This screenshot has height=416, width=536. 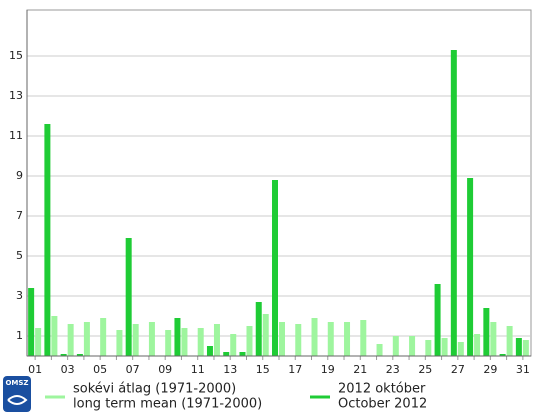 I want to click on x-tick-label: 01, so click(x=35, y=369).